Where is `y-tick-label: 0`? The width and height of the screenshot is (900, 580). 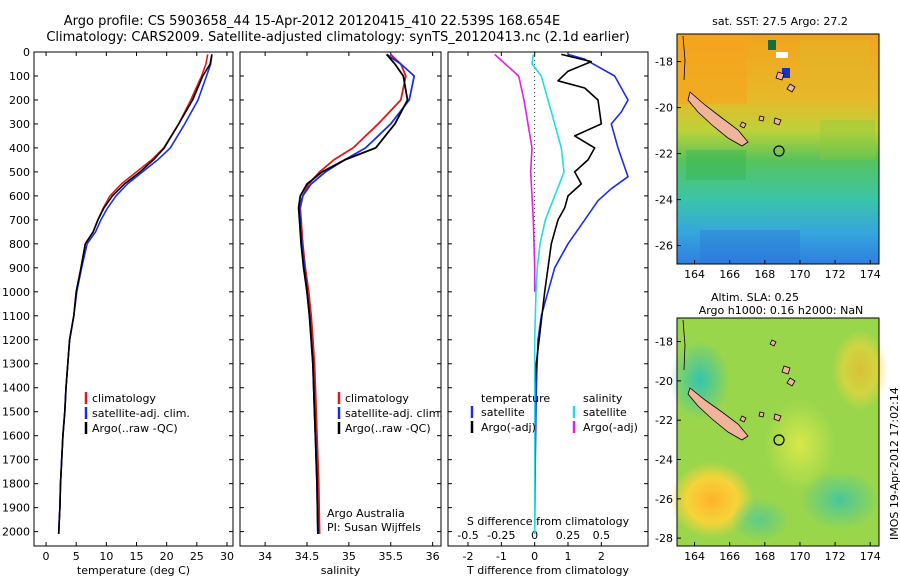
y-tick-label: 0 is located at coordinates (26, 52).